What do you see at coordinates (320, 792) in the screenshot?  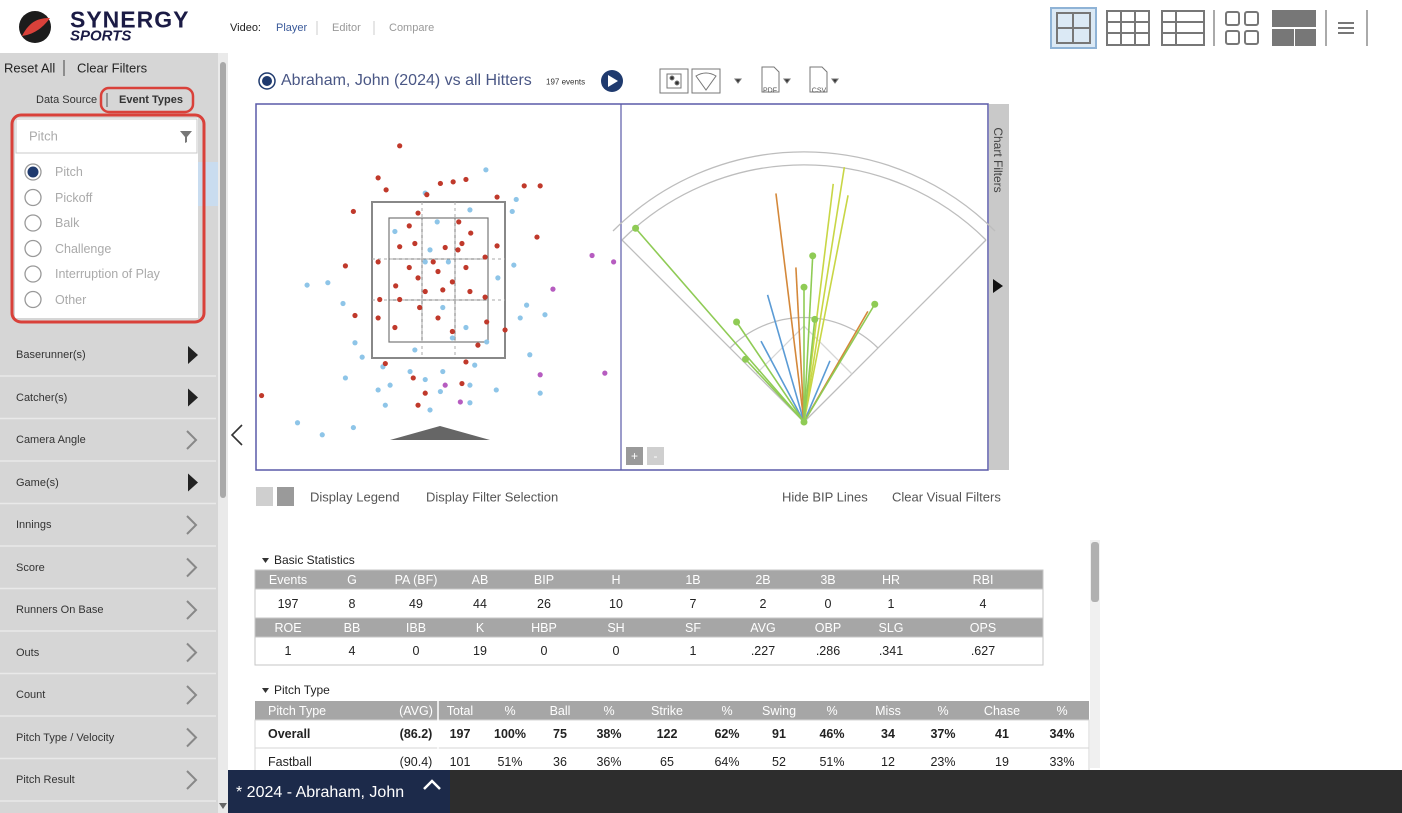 I see `footer-tab-label: * 2024 - Abraham, John` at bounding box center [320, 792].